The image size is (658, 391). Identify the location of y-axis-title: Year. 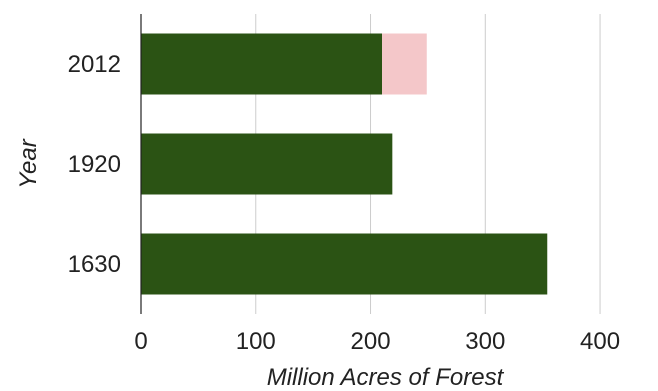
(28, 163).